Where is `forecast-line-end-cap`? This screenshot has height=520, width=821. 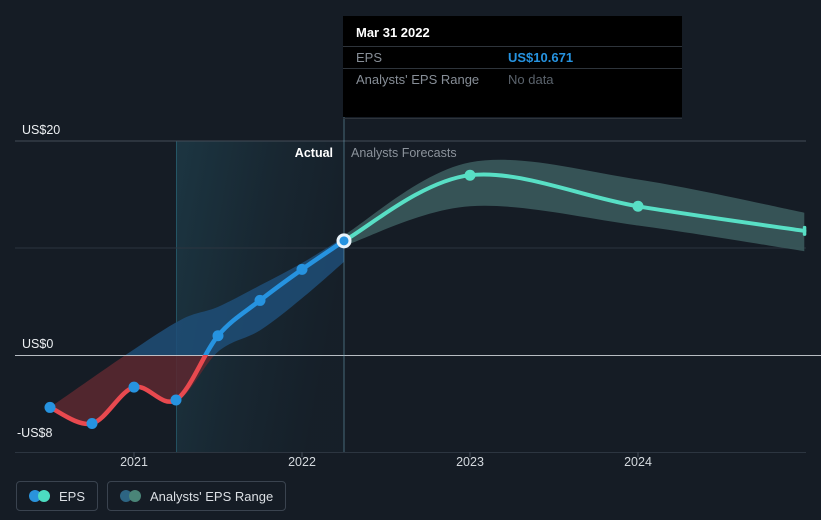 forecast-line-end-cap is located at coordinates (804, 230).